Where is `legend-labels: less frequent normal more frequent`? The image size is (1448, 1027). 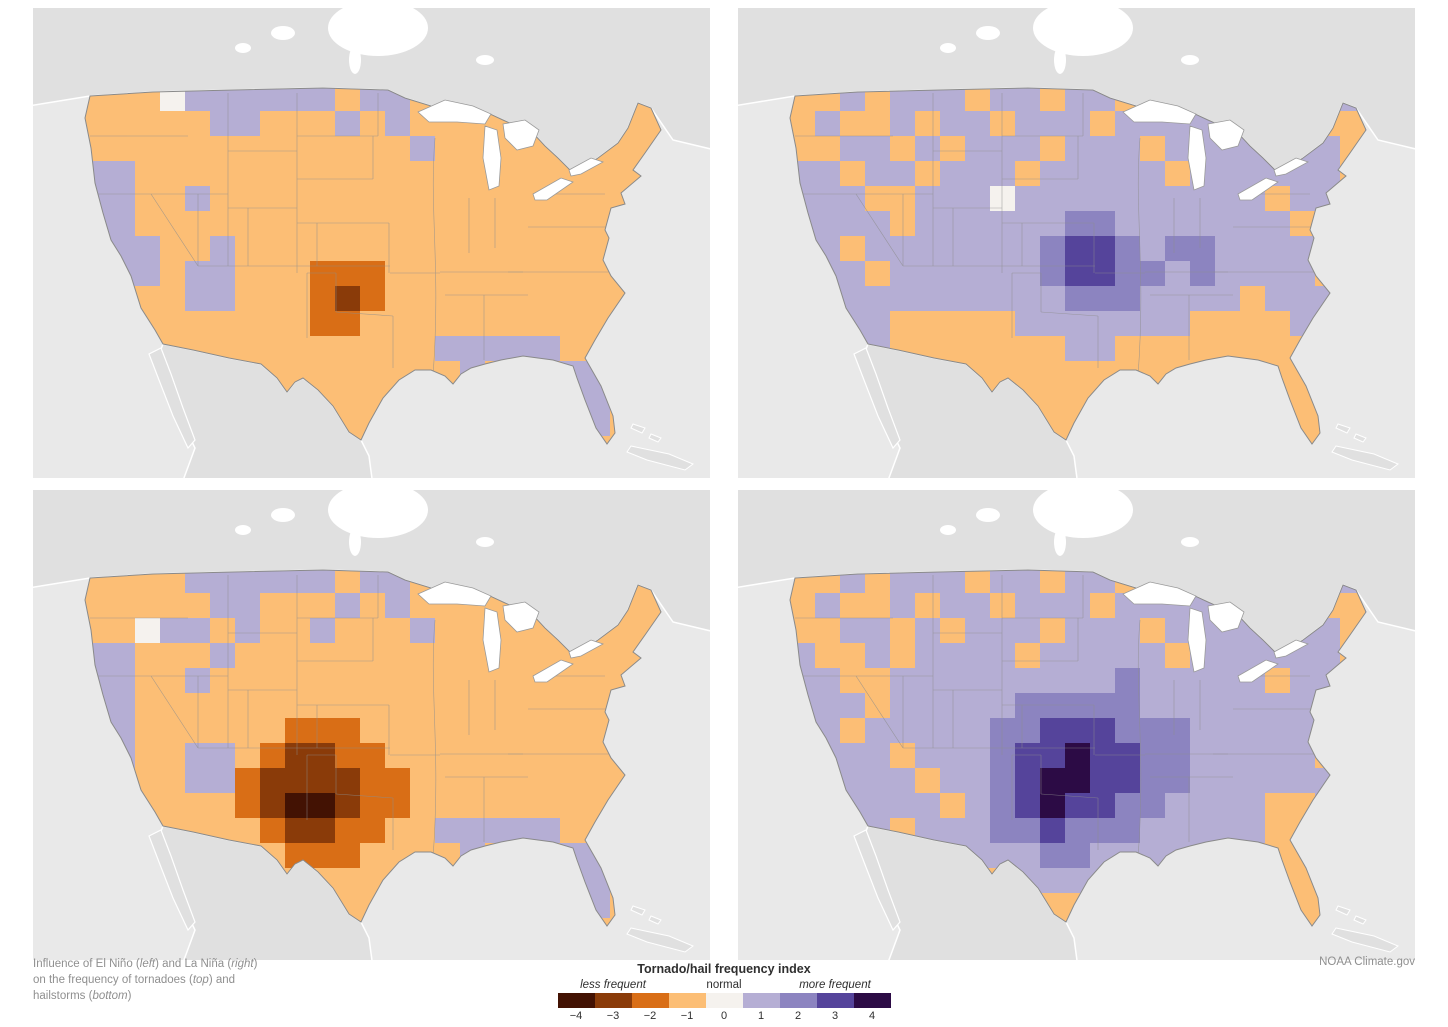 legend-labels: less frequent normal more frequent is located at coordinates (724, 985).